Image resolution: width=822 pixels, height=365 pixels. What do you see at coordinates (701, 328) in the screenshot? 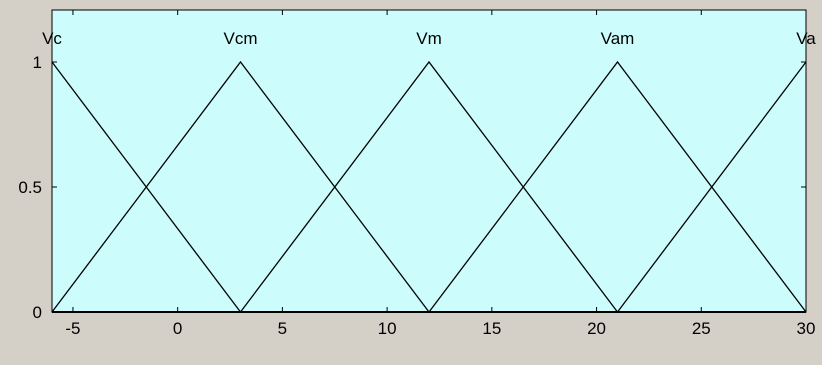
I see `x-tick-label: 25` at bounding box center [701, 328].